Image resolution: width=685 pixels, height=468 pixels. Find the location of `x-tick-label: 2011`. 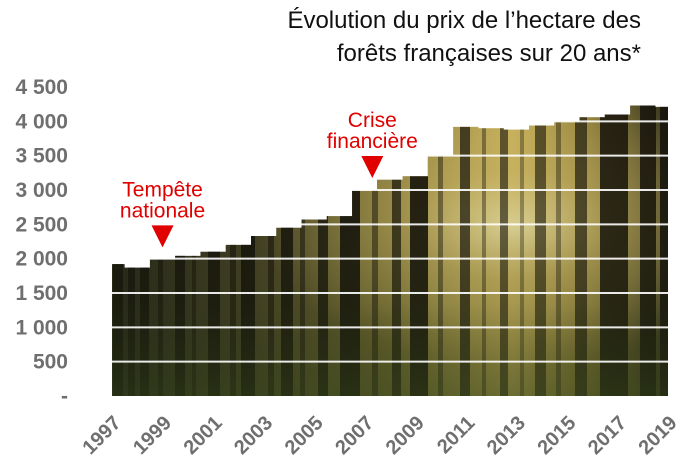

x-tick-label: 2011 is located at coordinates (456, 435).